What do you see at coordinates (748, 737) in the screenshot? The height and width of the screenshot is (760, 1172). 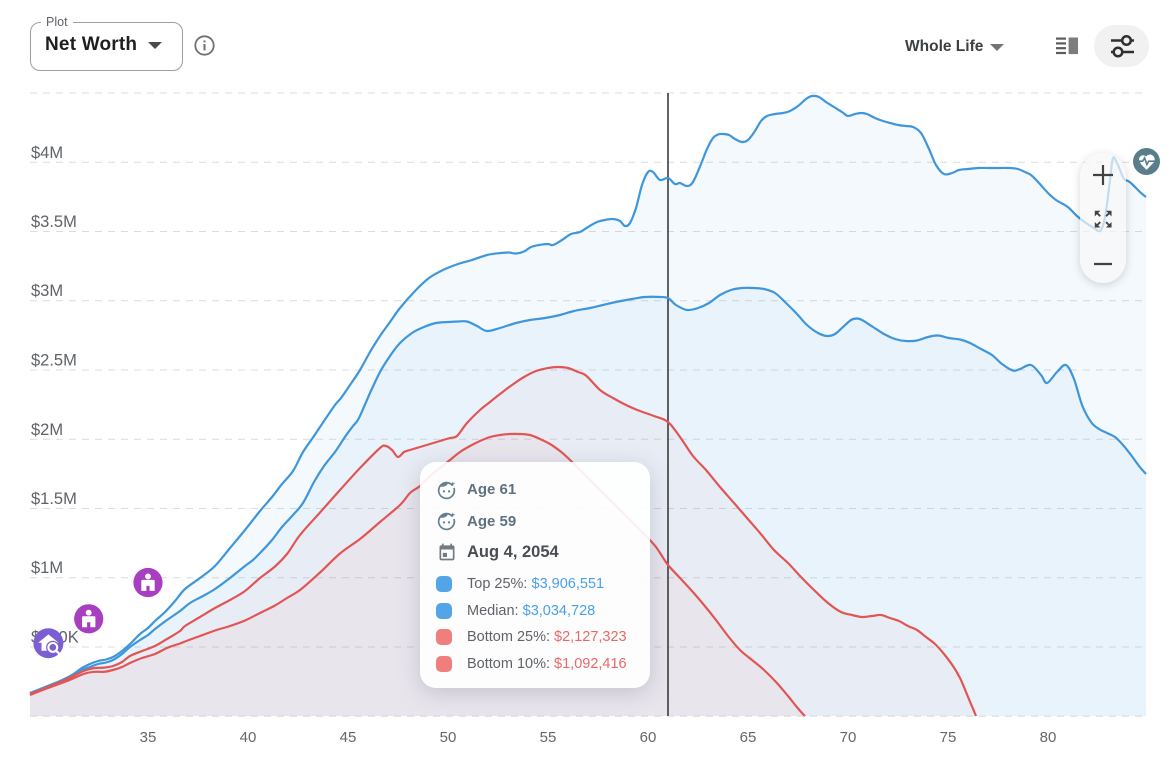 I see `svg-text: 65` at bounding box center [748, 737].